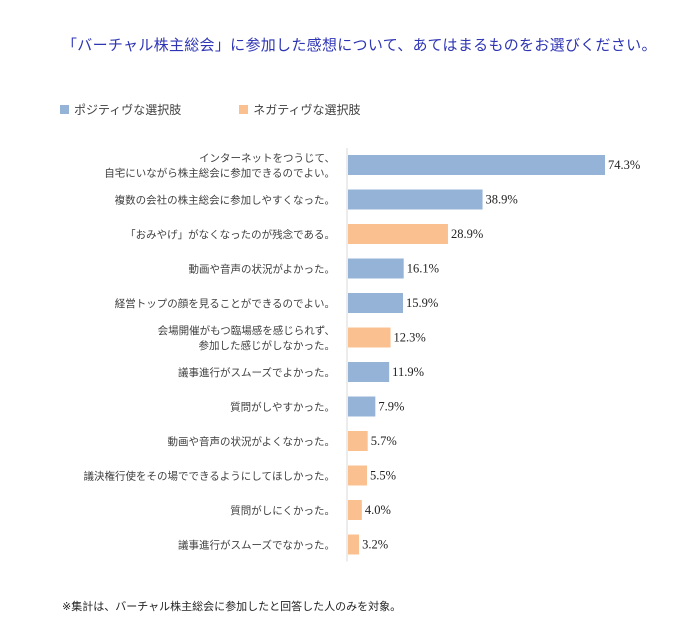 This screenshot has width=700, height=625. I want to click on category-label-12: 議事進行がスムーズでなかった。, so click(256, 545).